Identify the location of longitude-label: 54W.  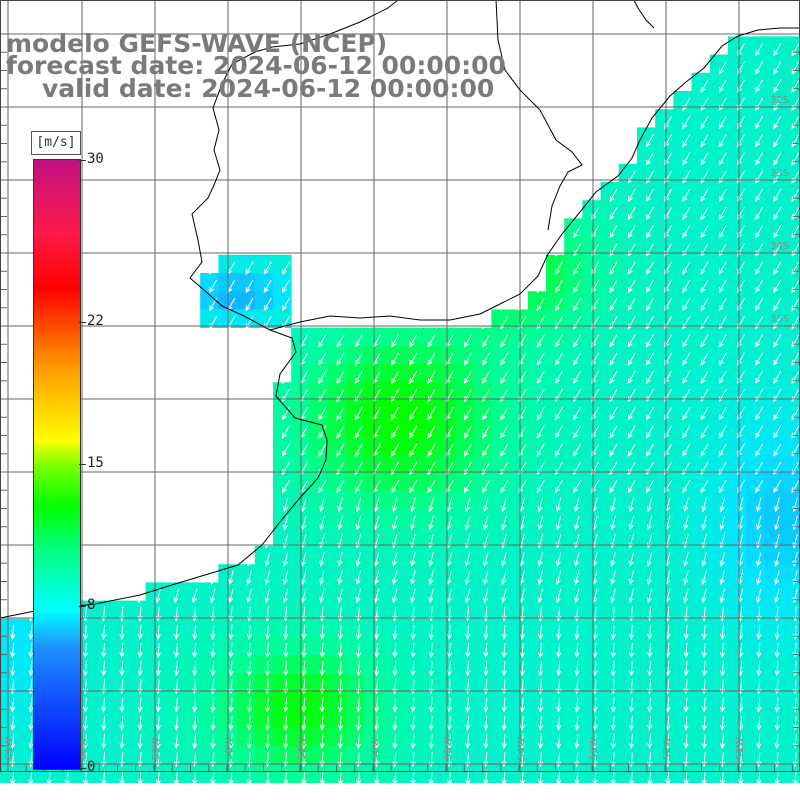
(521, 748).